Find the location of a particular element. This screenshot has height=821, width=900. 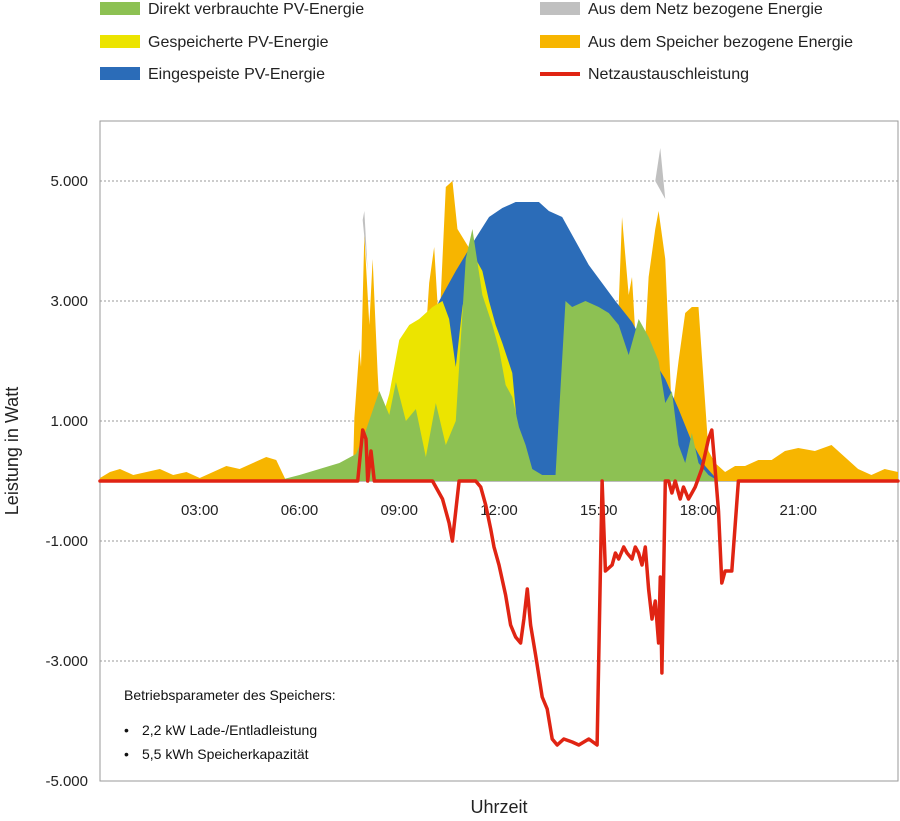

legend-item-direct: Direkt verbrauchte PV-Energie is located at coordinates (232, 9).